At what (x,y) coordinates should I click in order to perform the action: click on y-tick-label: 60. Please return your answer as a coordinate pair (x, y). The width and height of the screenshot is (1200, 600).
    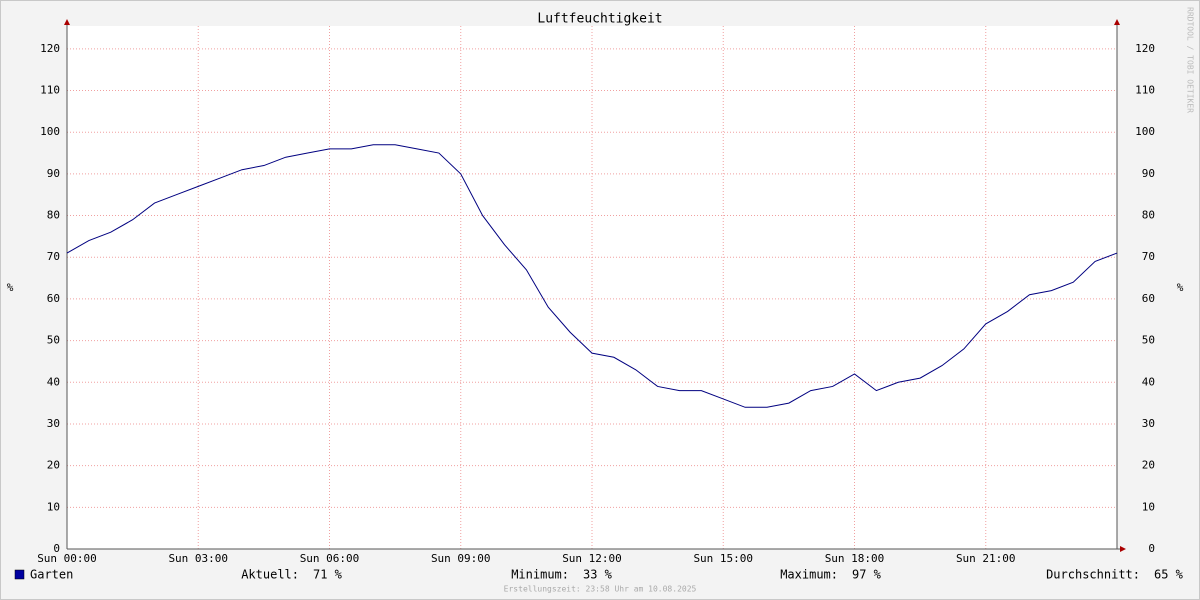
    Looking at the image, I should click on (53, 298).